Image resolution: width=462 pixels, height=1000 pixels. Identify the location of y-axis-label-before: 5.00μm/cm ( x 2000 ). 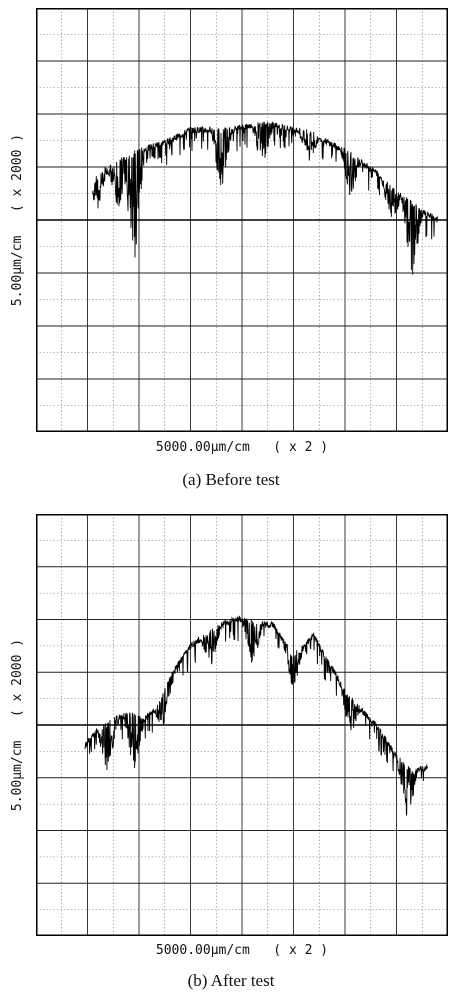
(17, 220).